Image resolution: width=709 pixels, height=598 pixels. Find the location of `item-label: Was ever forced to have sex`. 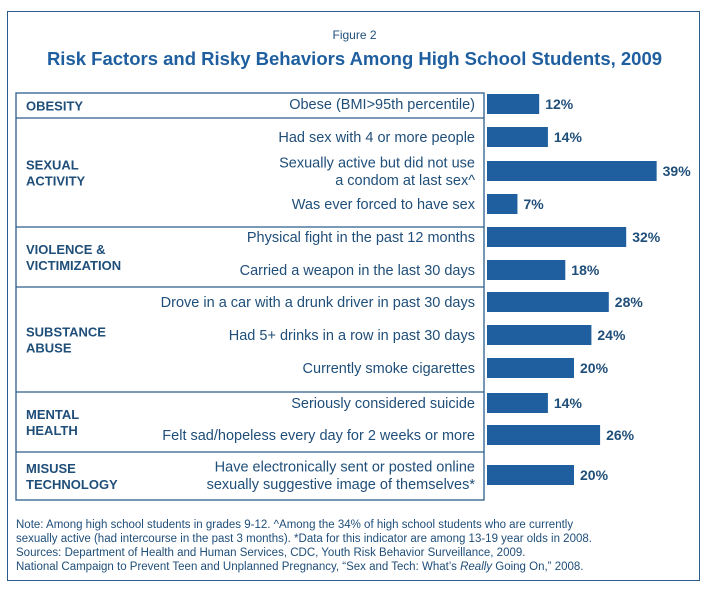

item-label: Was ever forced to have sex is located at coordinates (384, 205).